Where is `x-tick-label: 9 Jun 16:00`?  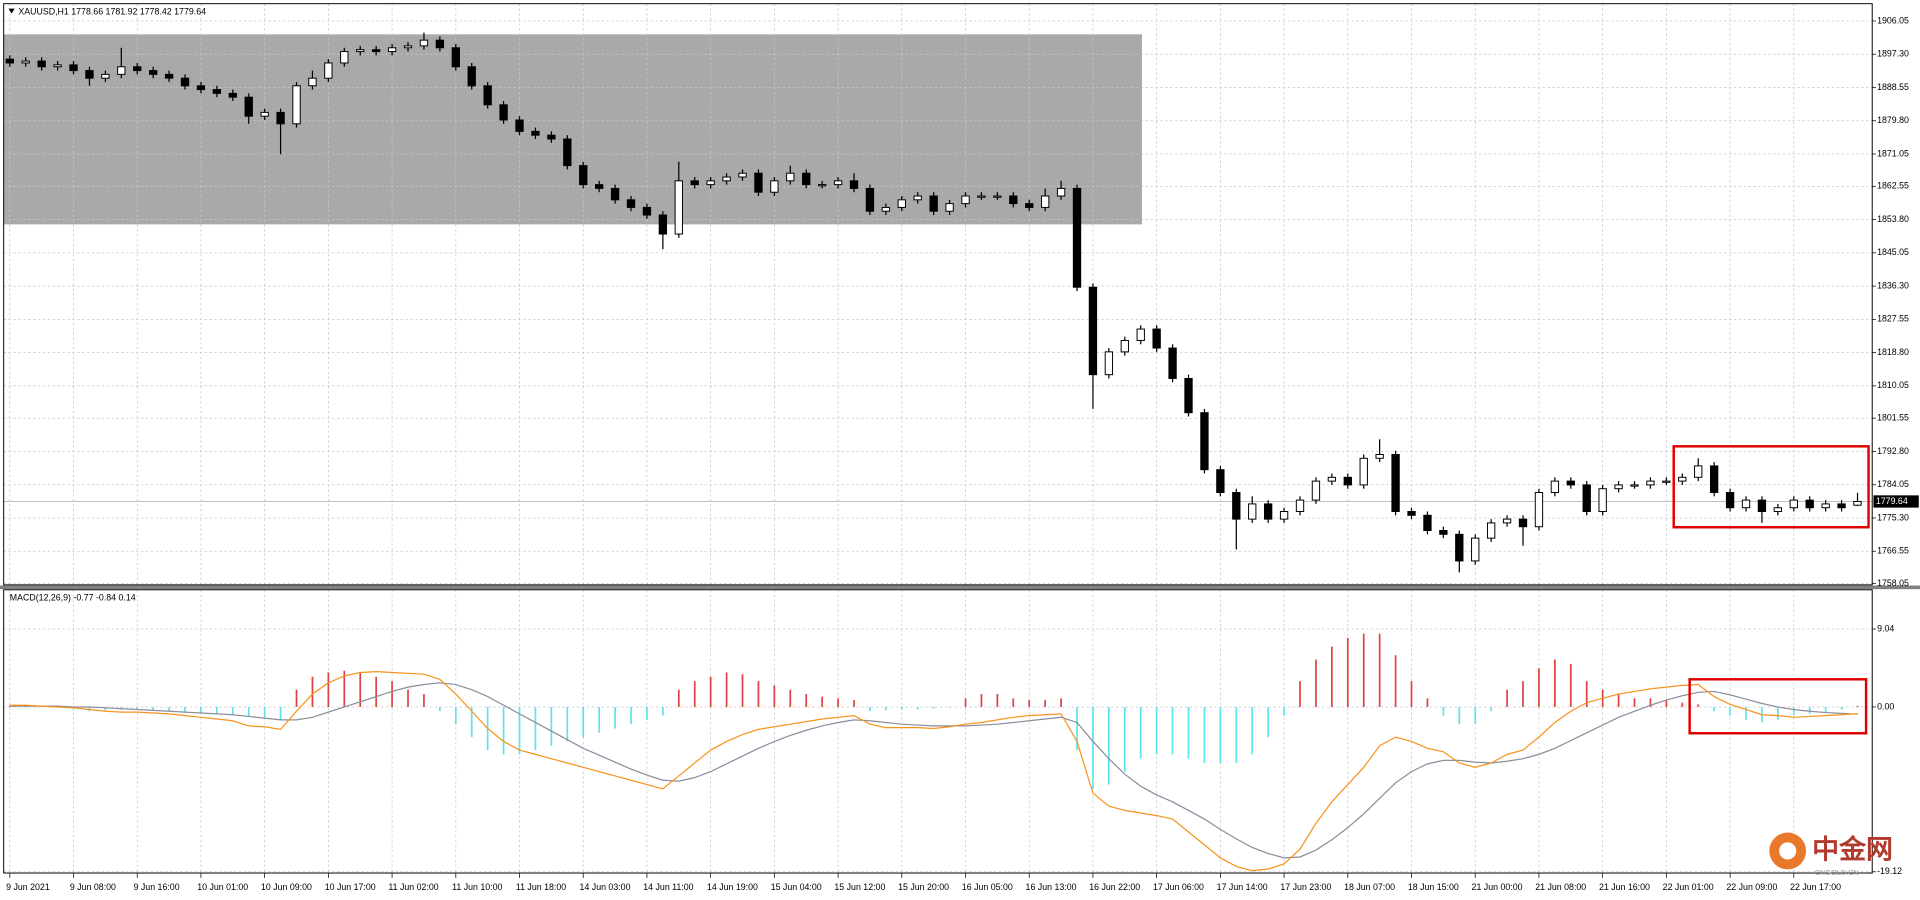
x-tick-label: 9 Jun 16:00 is located at coordinates (157, 887).